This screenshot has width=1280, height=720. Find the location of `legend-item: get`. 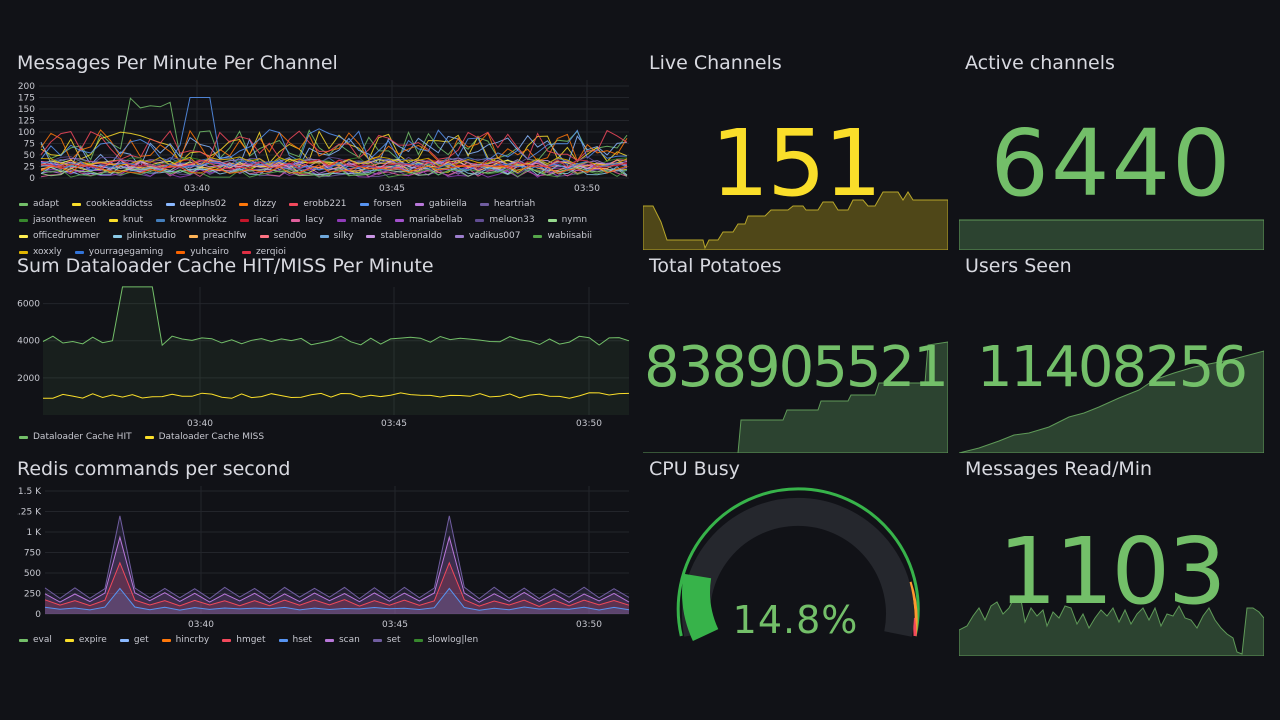

legend-item: get is located at coordinates (134, 640).